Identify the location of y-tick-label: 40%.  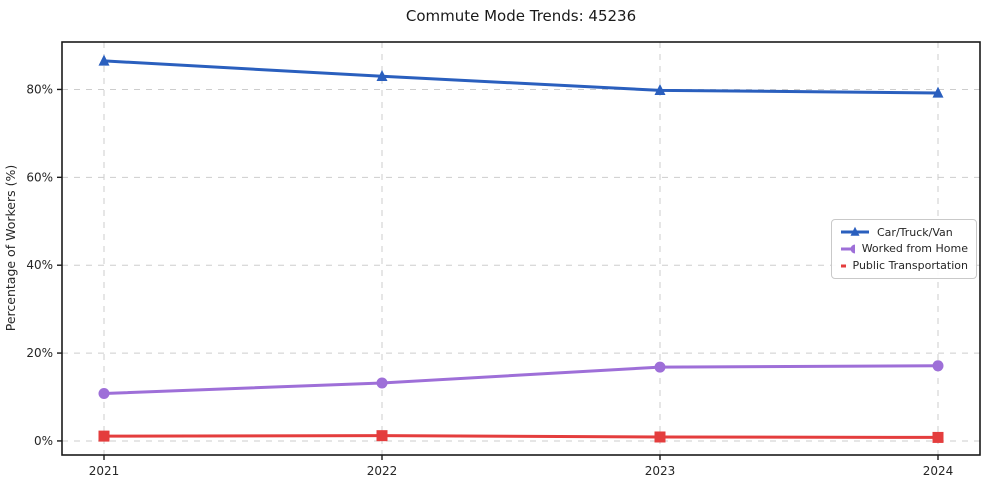
(39, 265).